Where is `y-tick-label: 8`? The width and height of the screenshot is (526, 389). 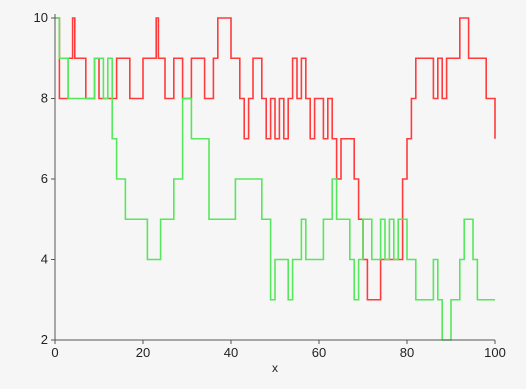 y-tick-label: 8 is located at coordinates (44, 98).